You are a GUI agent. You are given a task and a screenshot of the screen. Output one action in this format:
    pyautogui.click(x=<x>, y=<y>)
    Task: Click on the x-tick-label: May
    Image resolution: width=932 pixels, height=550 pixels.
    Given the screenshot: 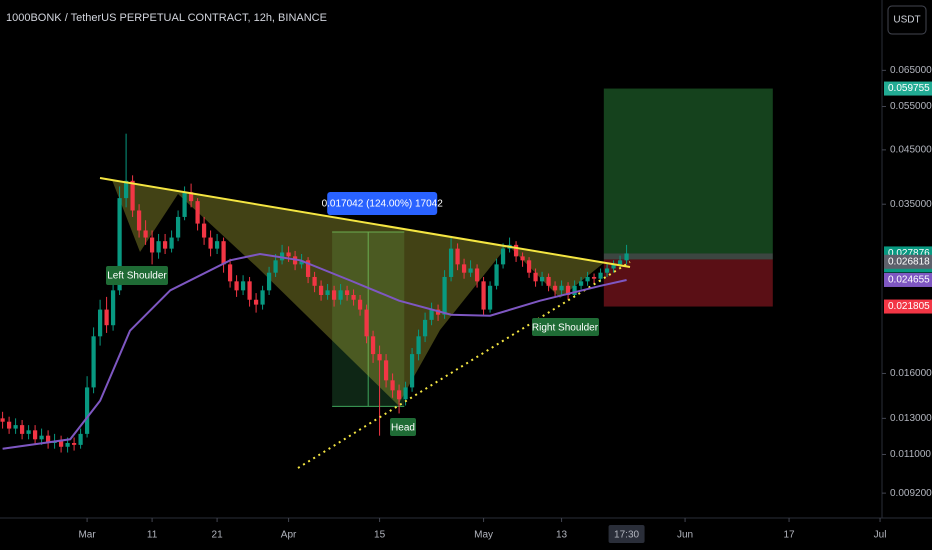 What is the action you would take?
    pyautogui.click(x=483, y=535)
    